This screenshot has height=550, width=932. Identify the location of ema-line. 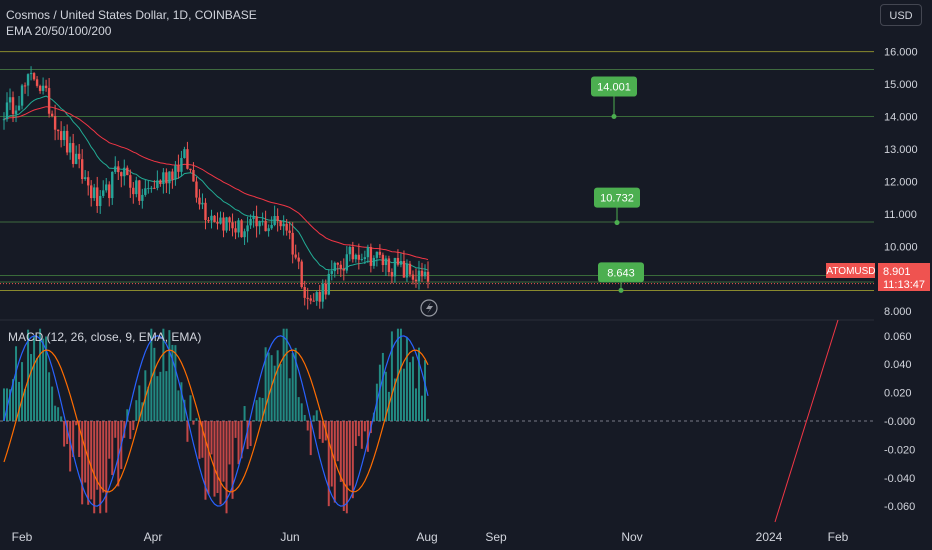
(216, 183).